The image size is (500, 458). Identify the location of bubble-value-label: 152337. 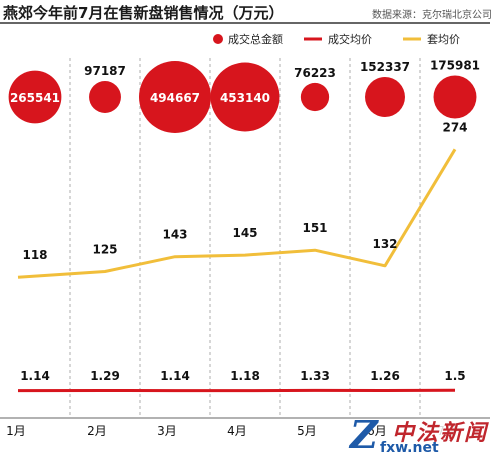
(385, 67).